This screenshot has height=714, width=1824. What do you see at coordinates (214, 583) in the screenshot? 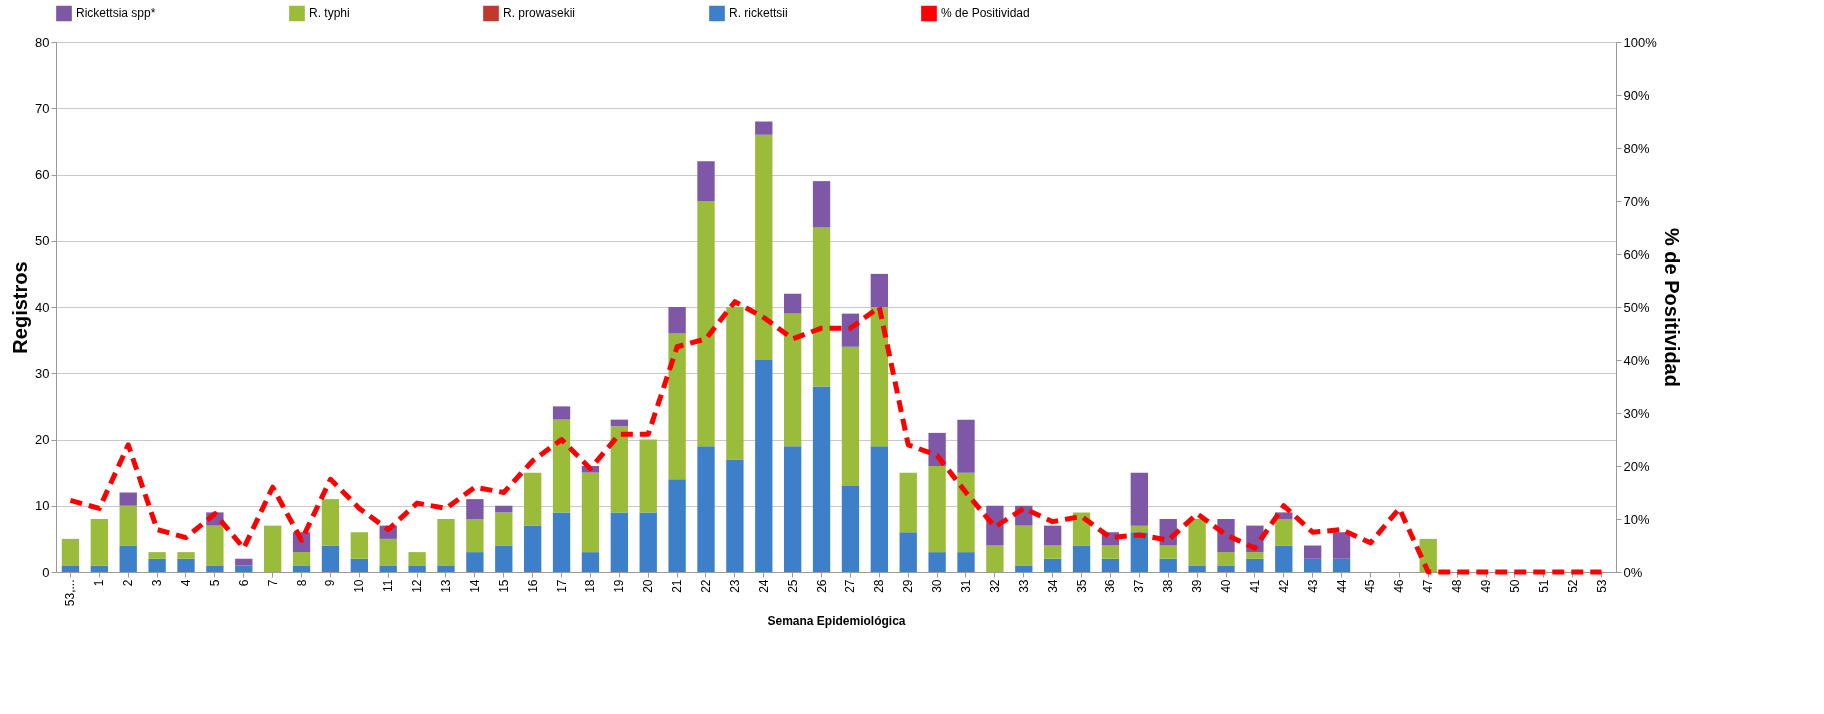
I see `x-tick-label: 5` at bounding box center [214, 583].